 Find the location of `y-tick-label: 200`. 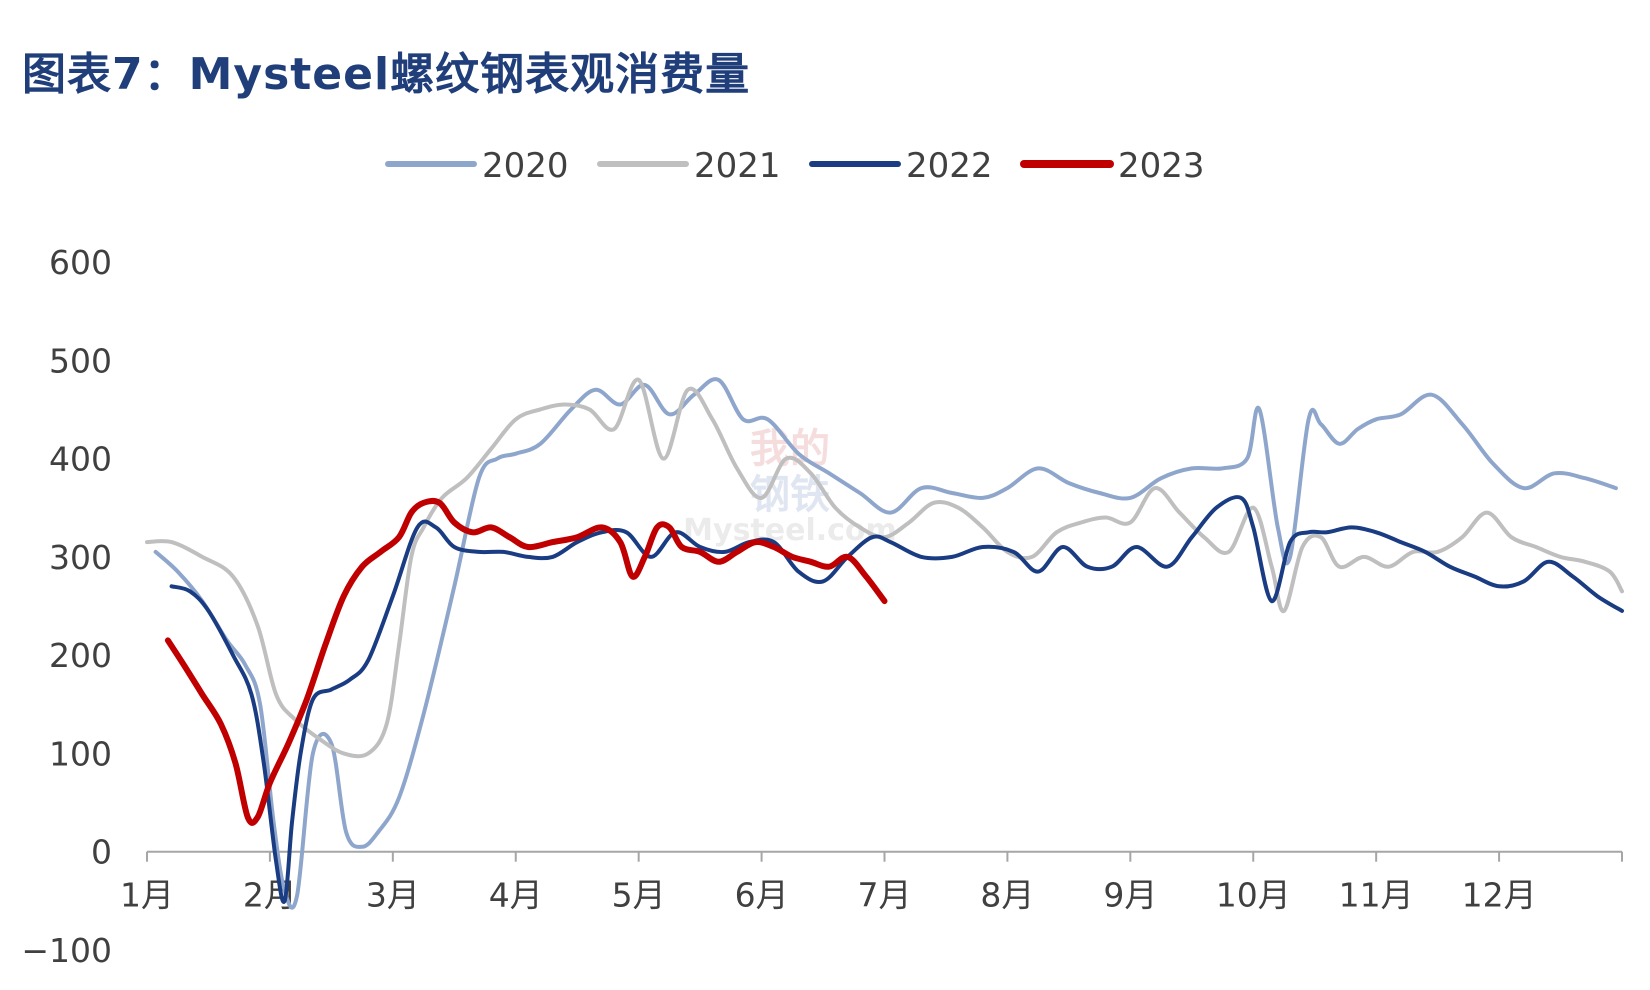

y-tick-label: 200 is located at coordinates (80, 655).